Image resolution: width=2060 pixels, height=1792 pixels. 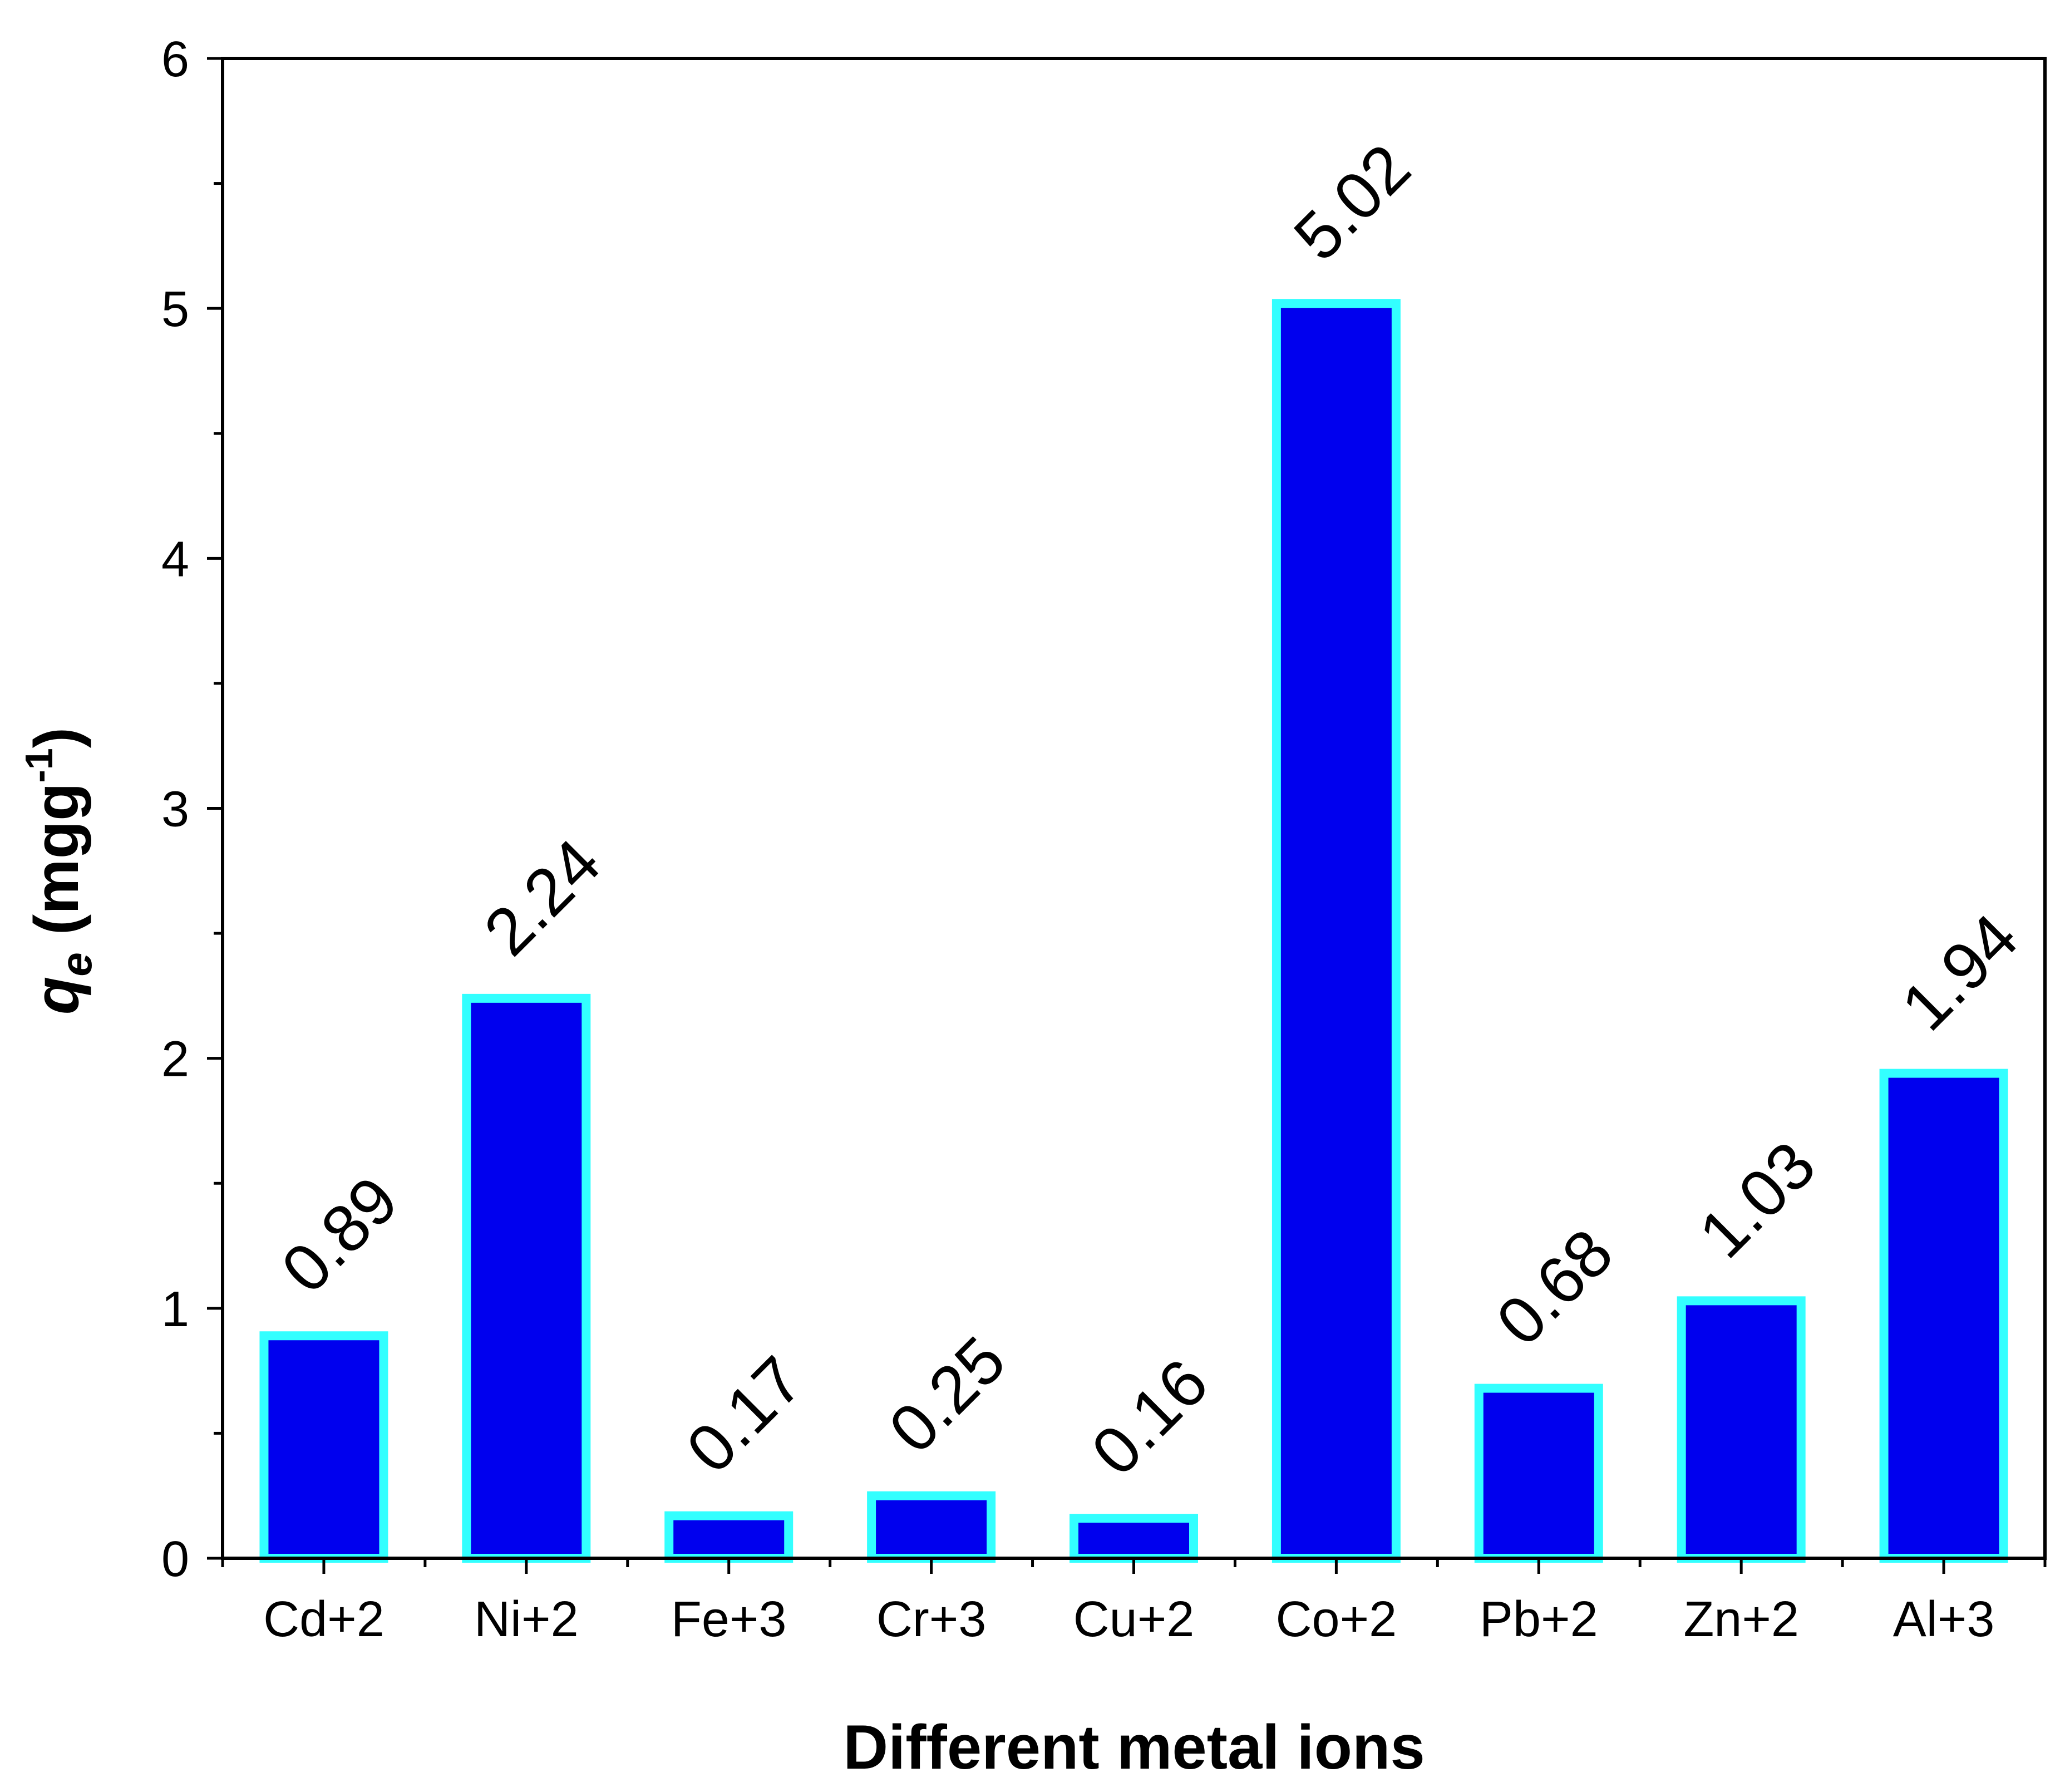 What do you see at coordinates (175, 309) in the screenshot?
I see `y-tick-label: 5` at bounding box center [175, 309].